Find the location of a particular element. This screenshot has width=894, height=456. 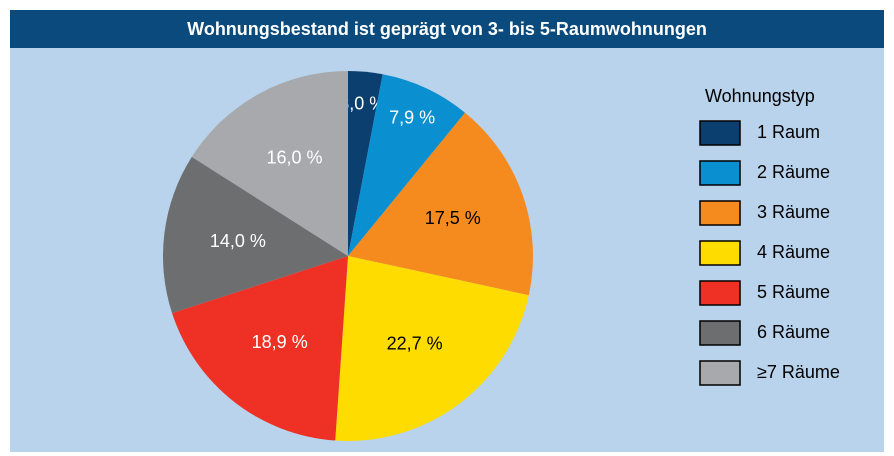

legend-label: ≥7 Räume is located at coordinates (798, 372).